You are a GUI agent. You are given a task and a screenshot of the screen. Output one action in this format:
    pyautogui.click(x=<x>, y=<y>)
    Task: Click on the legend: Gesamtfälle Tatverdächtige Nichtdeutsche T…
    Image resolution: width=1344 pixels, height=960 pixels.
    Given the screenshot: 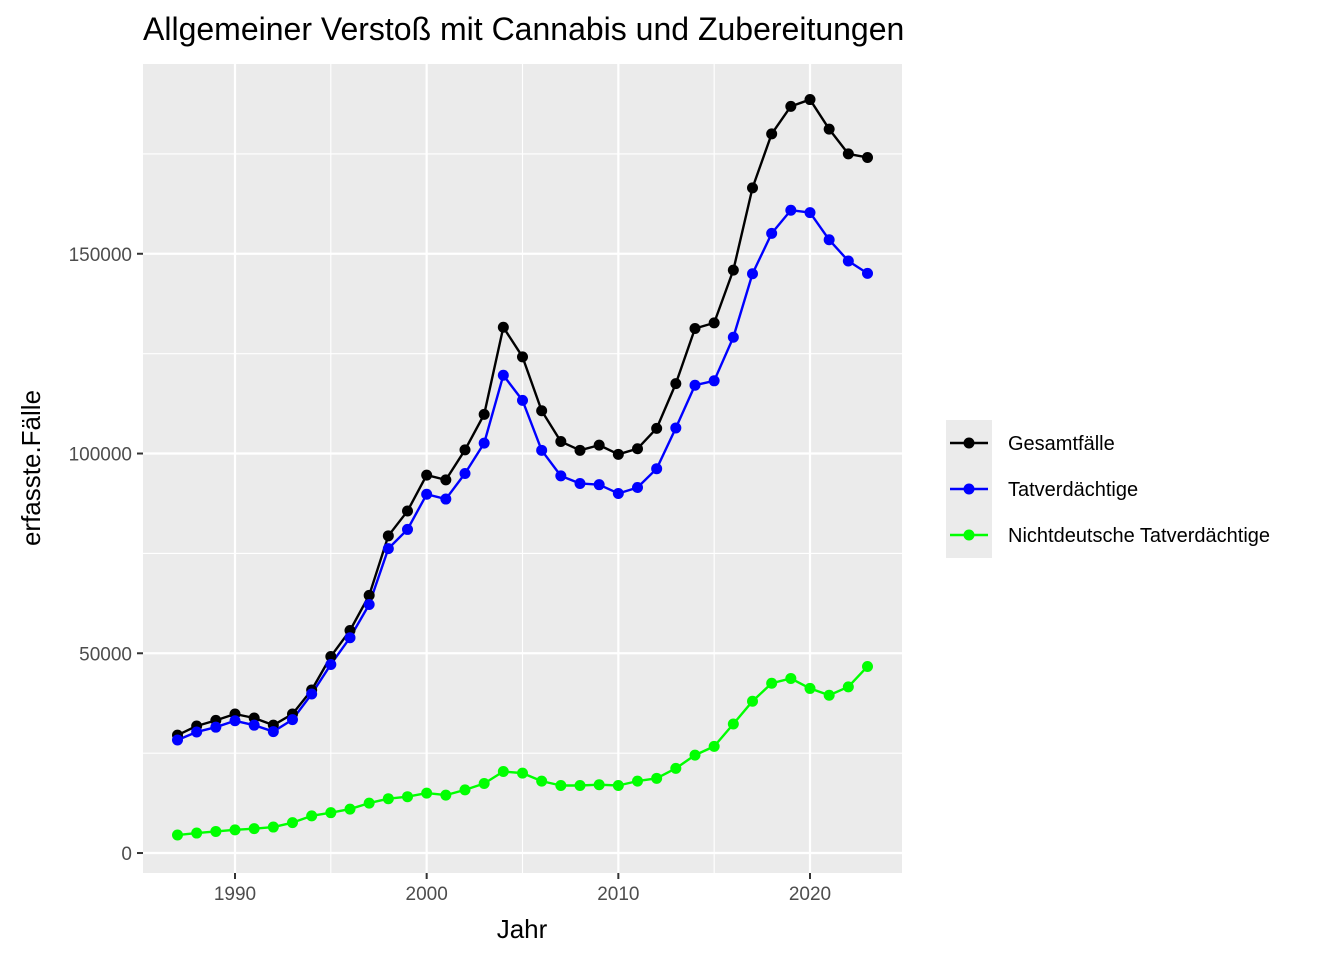 What is the action you would take?
    pyautogui.click(x=1108, y=489)
    